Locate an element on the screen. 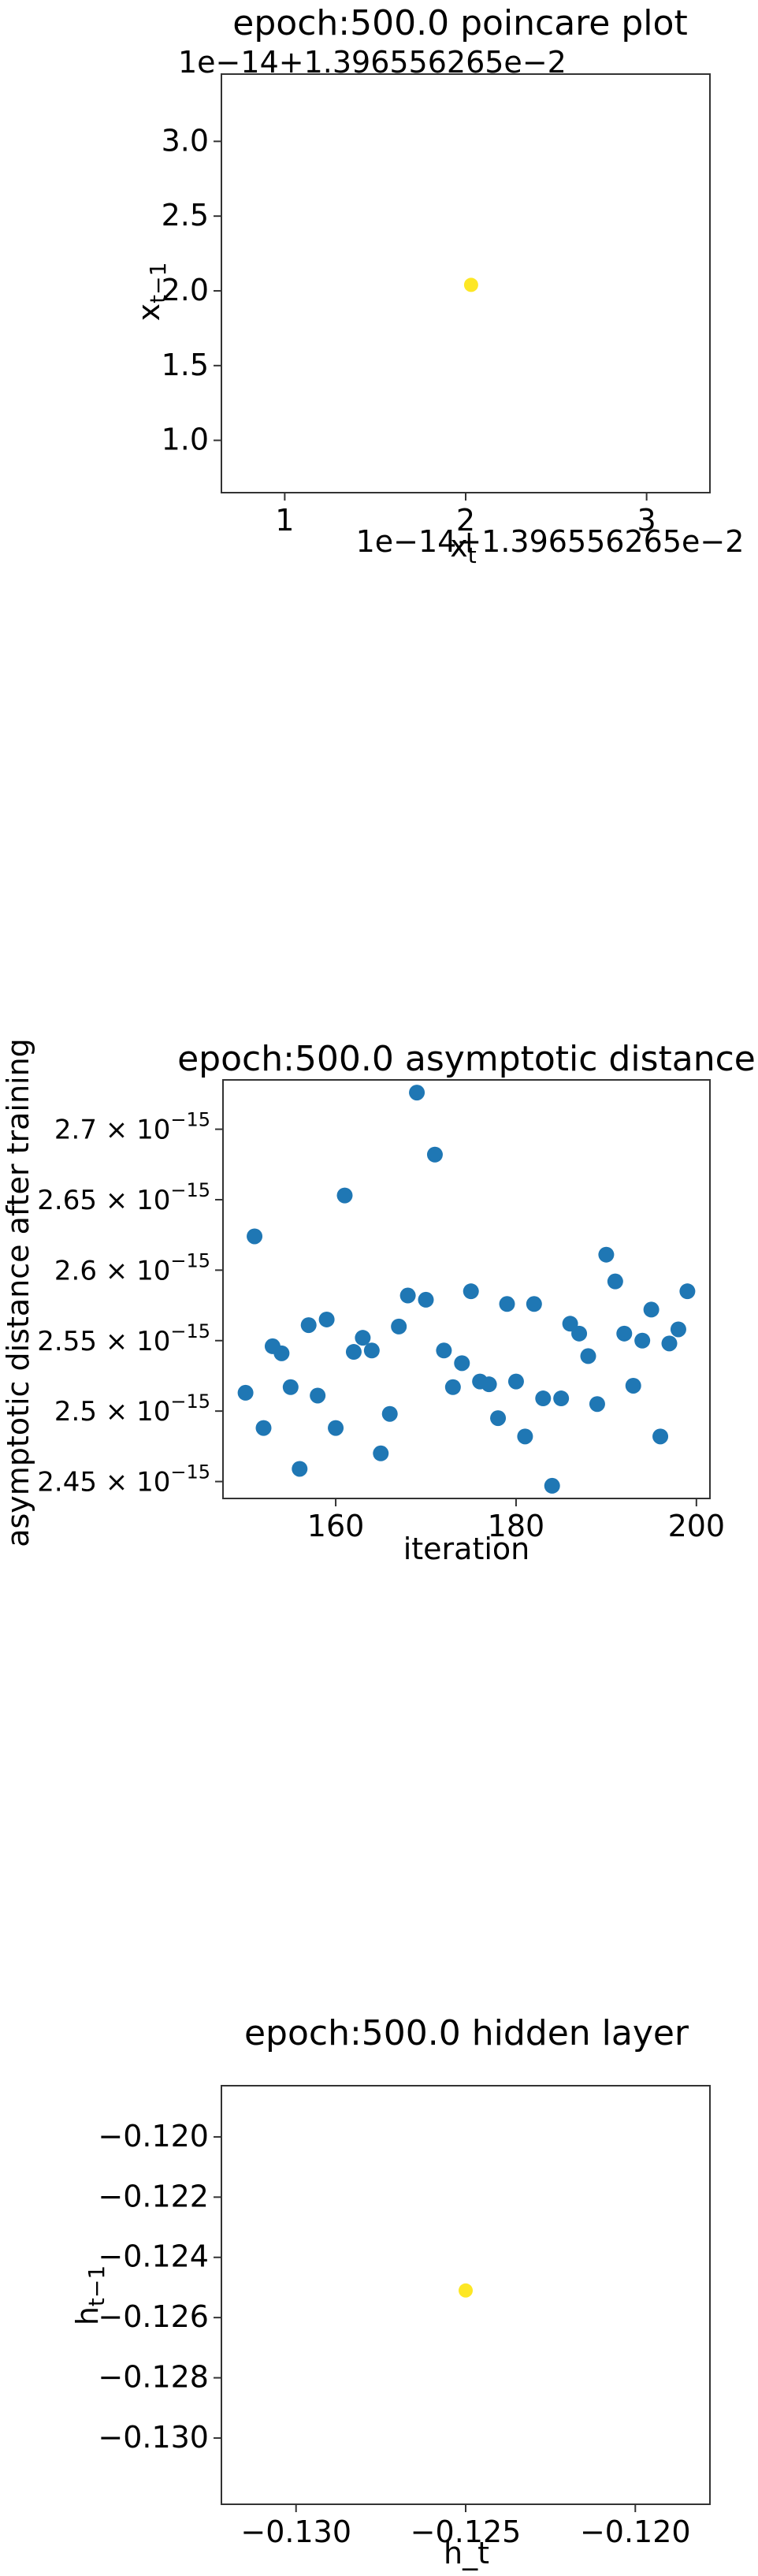 This screenshot has width=758, height=2576. hidden-layer-plot-title: epoch:500.0 hidden layer is located at coordinates (467, 2033).